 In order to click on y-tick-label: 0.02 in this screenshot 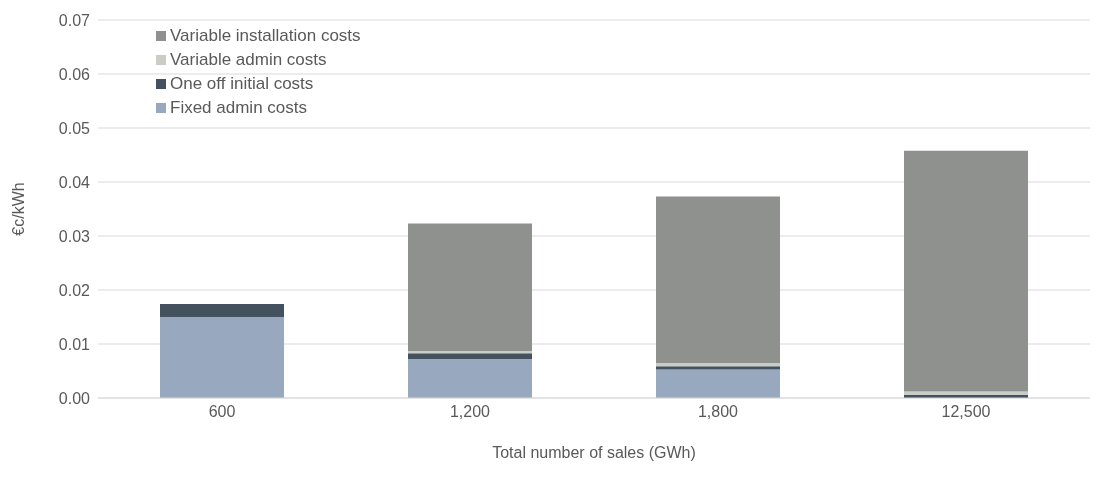, I will do `click(74, 290)`.